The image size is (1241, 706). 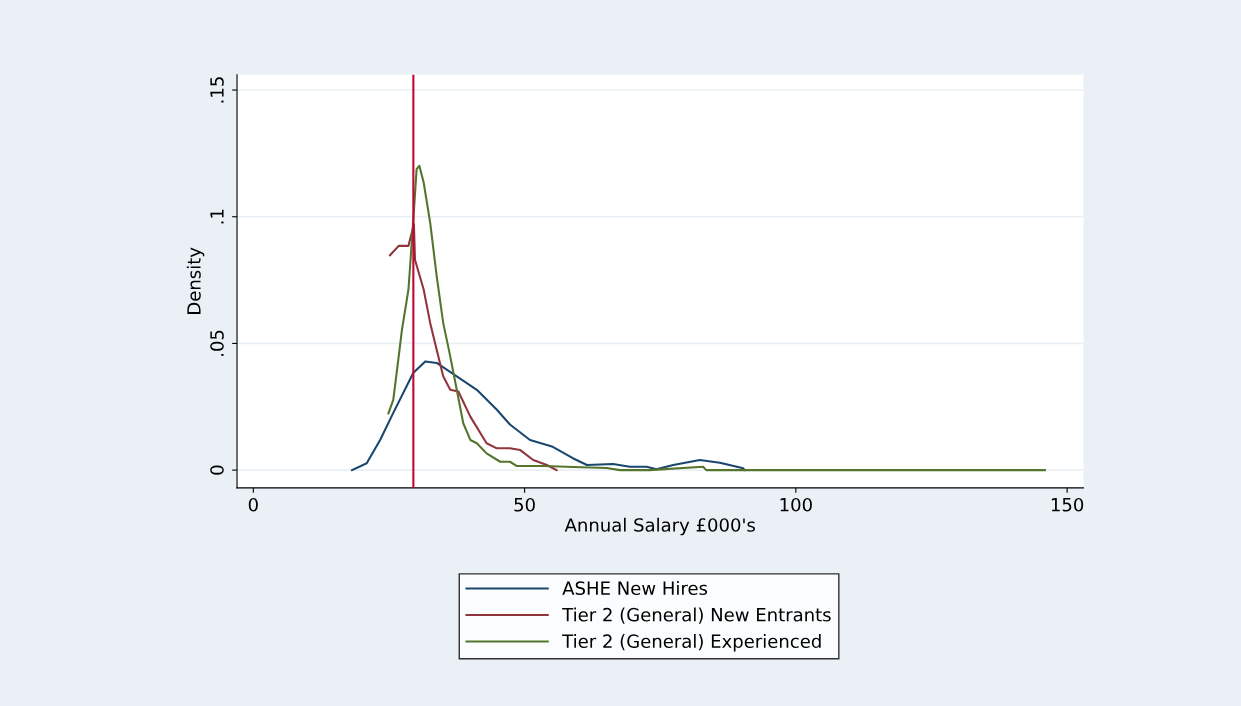 What do you see at coordinates (217, 470) in the screenshot?
I see `y-tick-label: 0` at bounding box center [217, 470].